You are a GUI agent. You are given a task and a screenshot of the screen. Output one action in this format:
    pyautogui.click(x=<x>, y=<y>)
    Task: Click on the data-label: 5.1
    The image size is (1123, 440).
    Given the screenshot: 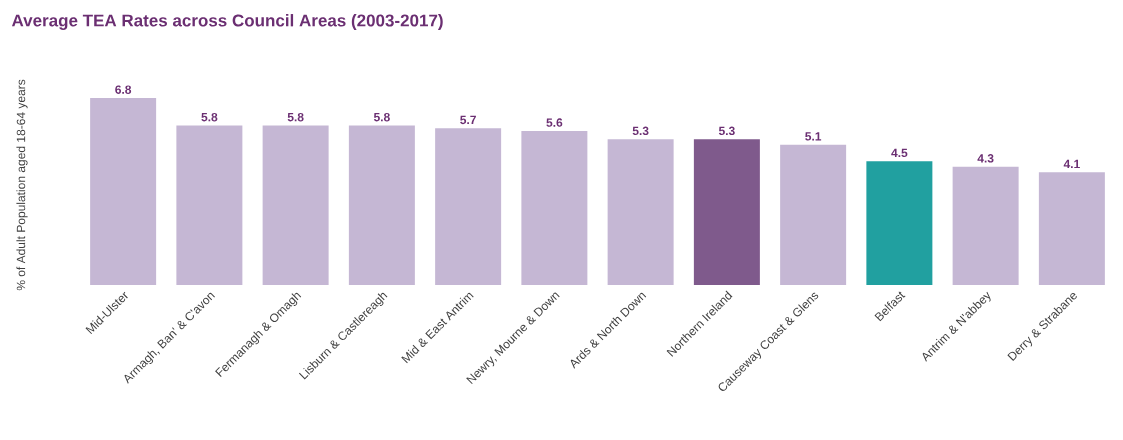 What is the action you would take?
    pyautogui.click(x=813, y=136)
    